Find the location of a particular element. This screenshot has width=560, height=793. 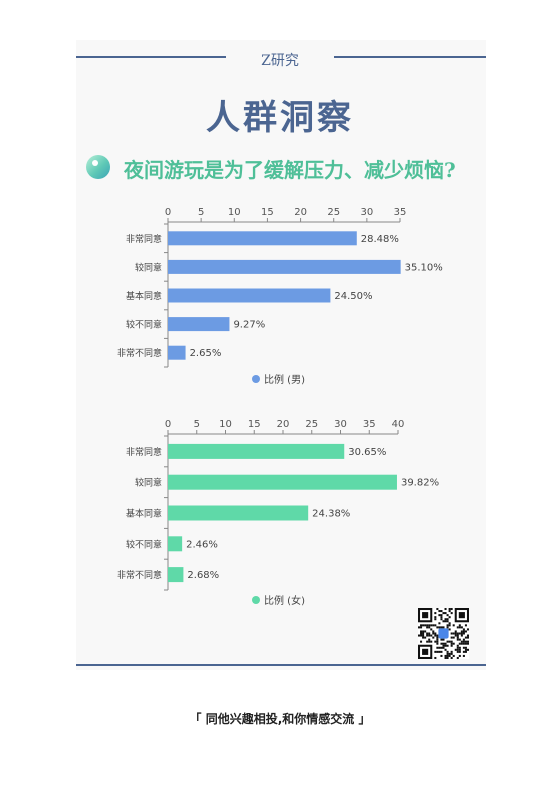

x-tick-label: 10 is located at coordinates (225, 424).